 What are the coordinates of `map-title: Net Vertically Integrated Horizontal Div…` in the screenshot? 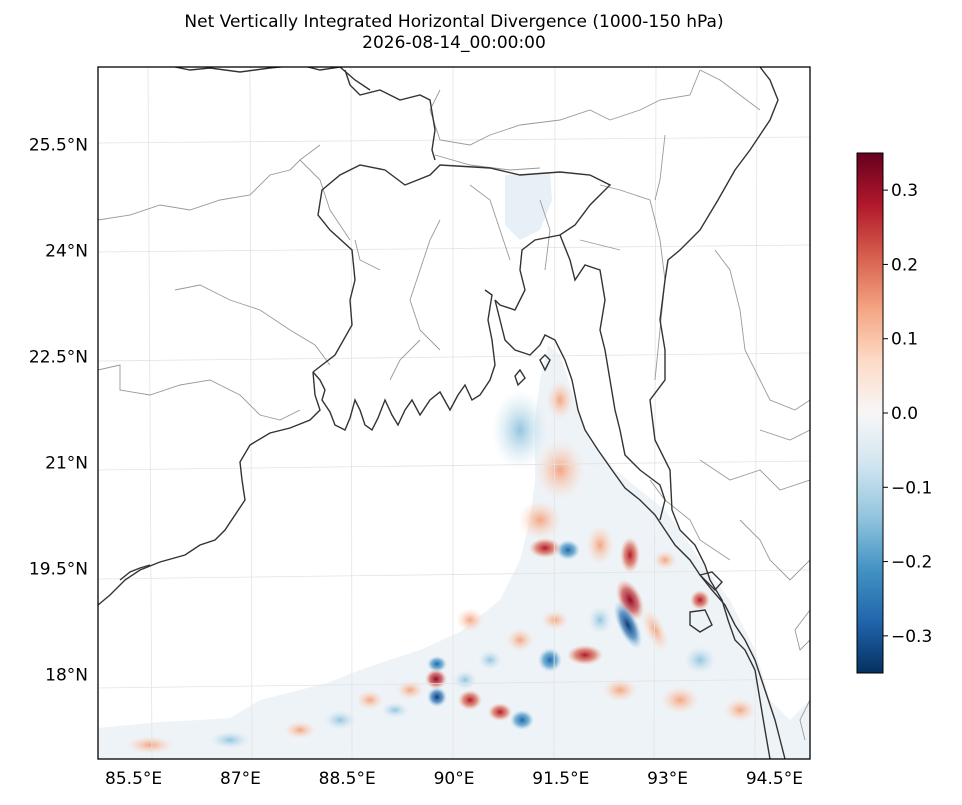 It's located at (454, 33).